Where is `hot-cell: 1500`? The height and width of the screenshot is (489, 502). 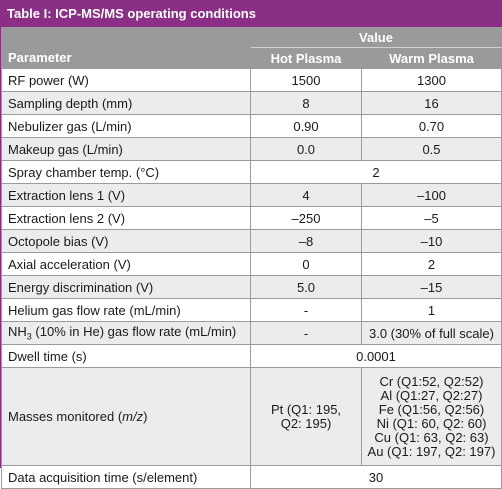
hot-cell: 1500 is located at coordinates (306, 80).